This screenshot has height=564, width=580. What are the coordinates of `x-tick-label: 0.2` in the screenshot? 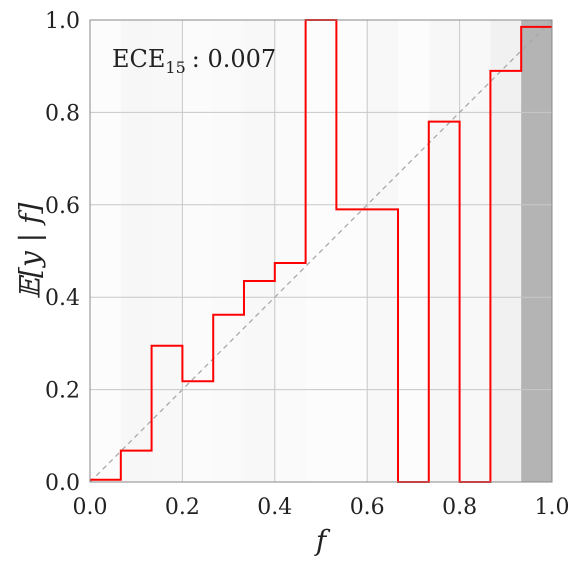 It's located at (182, 507).